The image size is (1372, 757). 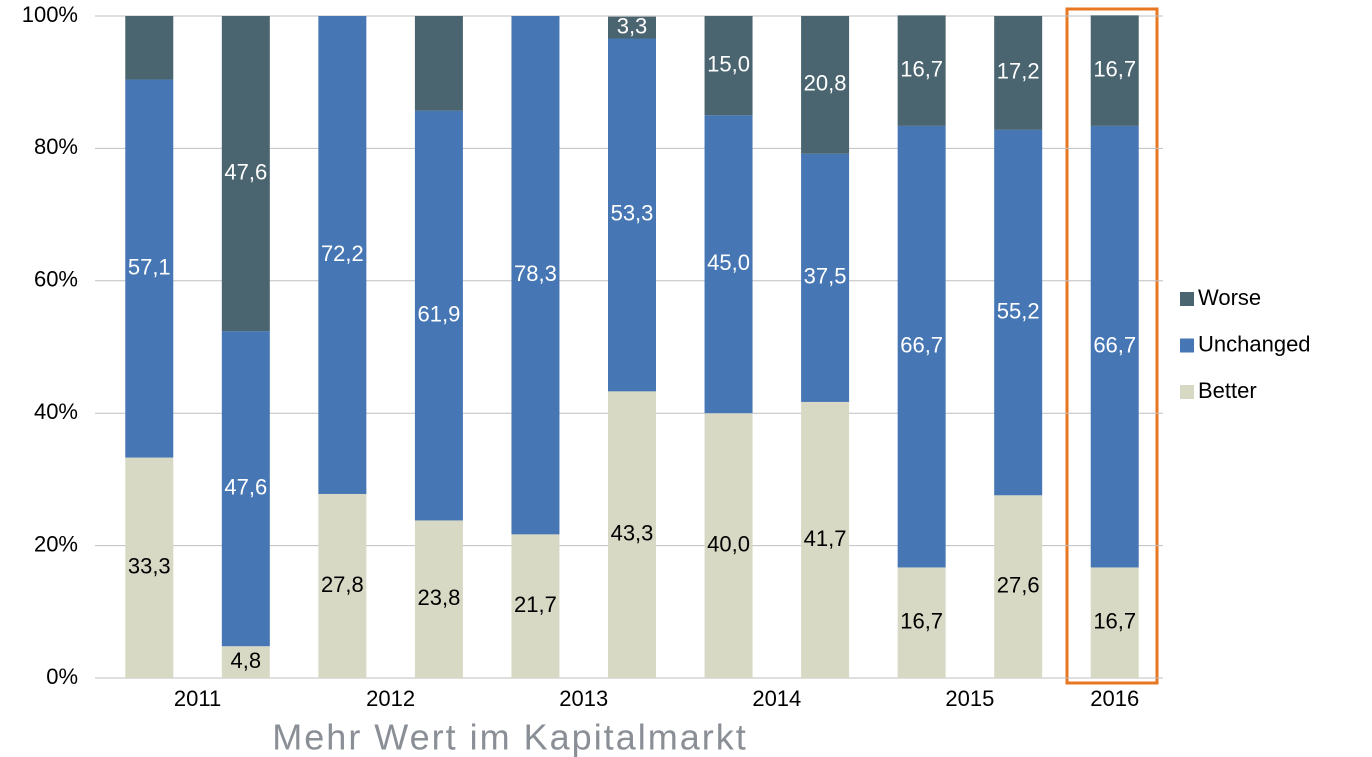 I want to click on footer: Mehr Wert im Kapitalmarkt, so click(x=509, y=737).